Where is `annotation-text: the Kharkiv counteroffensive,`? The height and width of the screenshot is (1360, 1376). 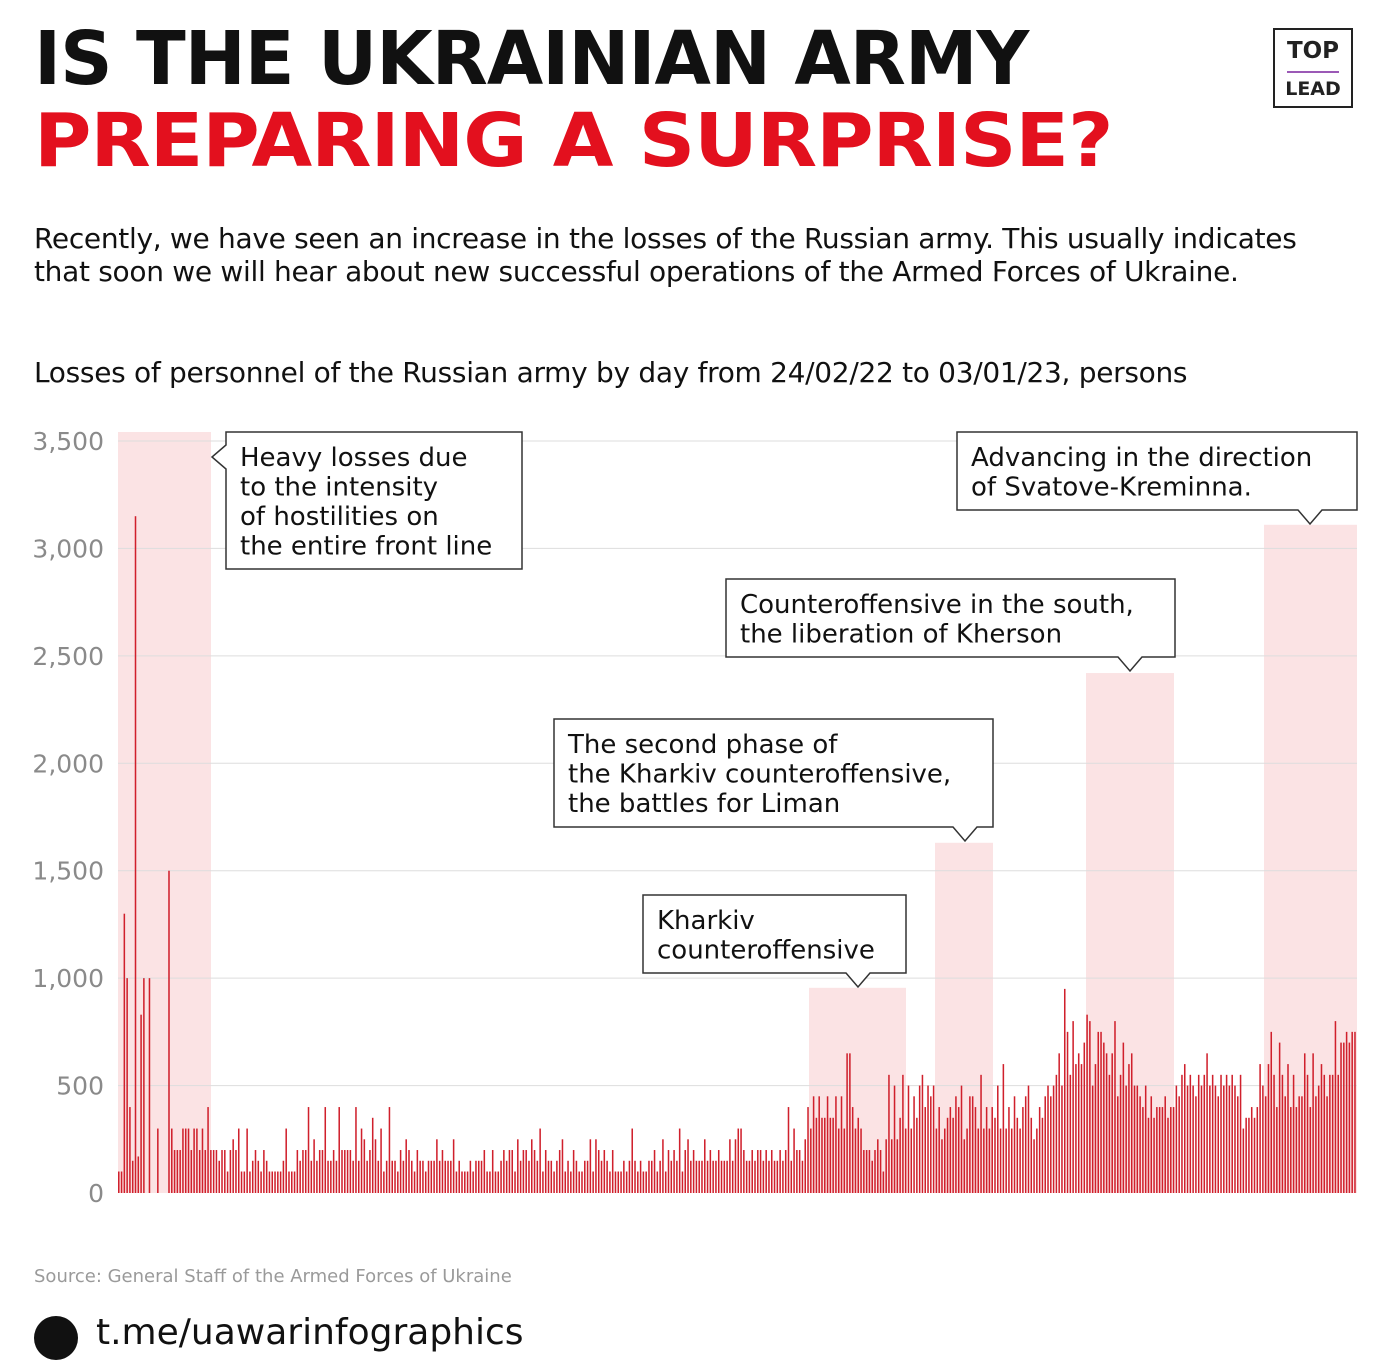 annotation-text: the Kharkiv counteroffensive, is located at coordinates (759, 775).